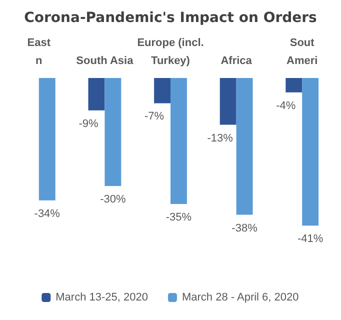  I want to click on data-label: -35%, so click(179, 218).